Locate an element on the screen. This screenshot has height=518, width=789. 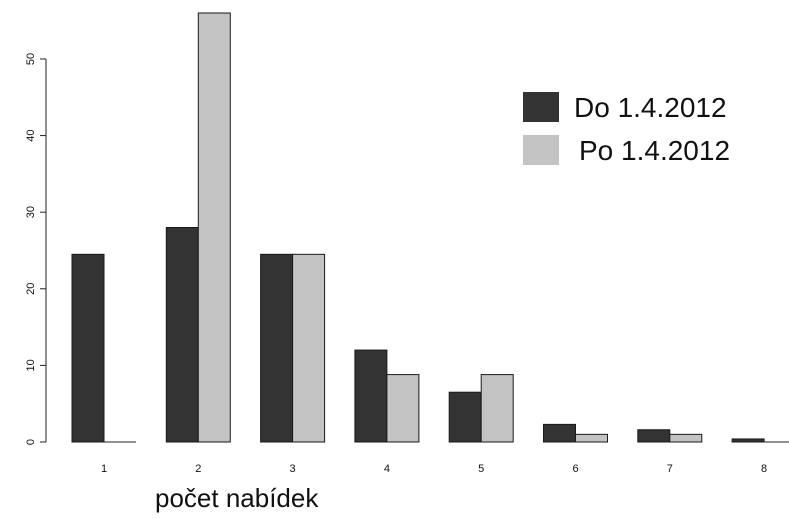
x-tick-label: 4 is located at coordinates (387, 469).